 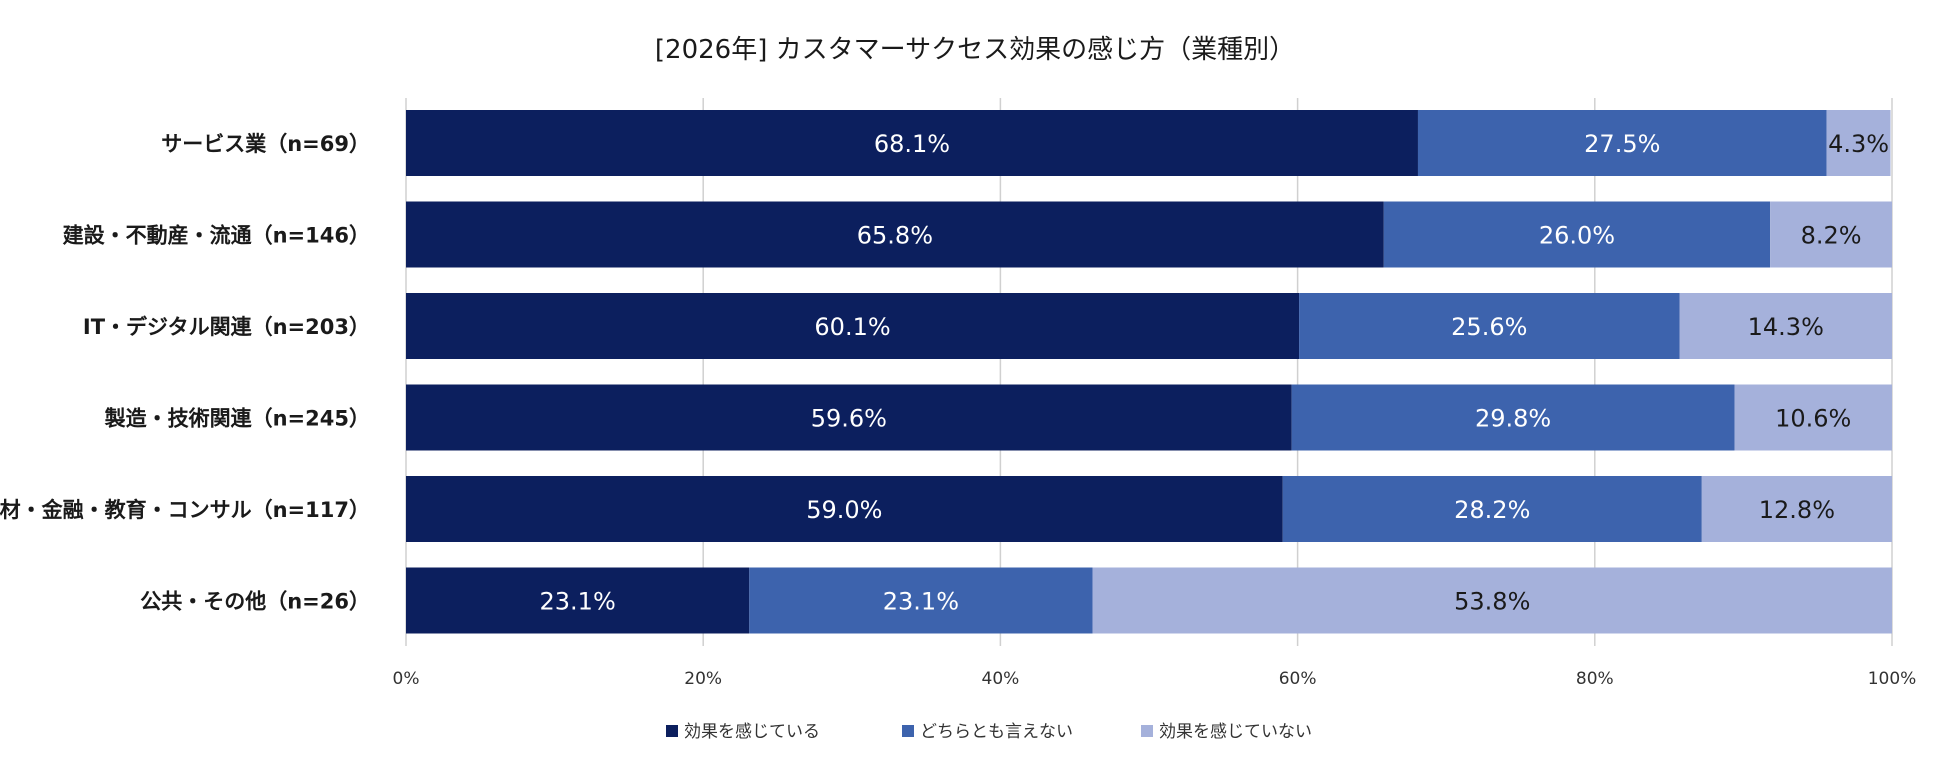 I want to click on data-label: 25.6%, so click(x=1489, y=327).